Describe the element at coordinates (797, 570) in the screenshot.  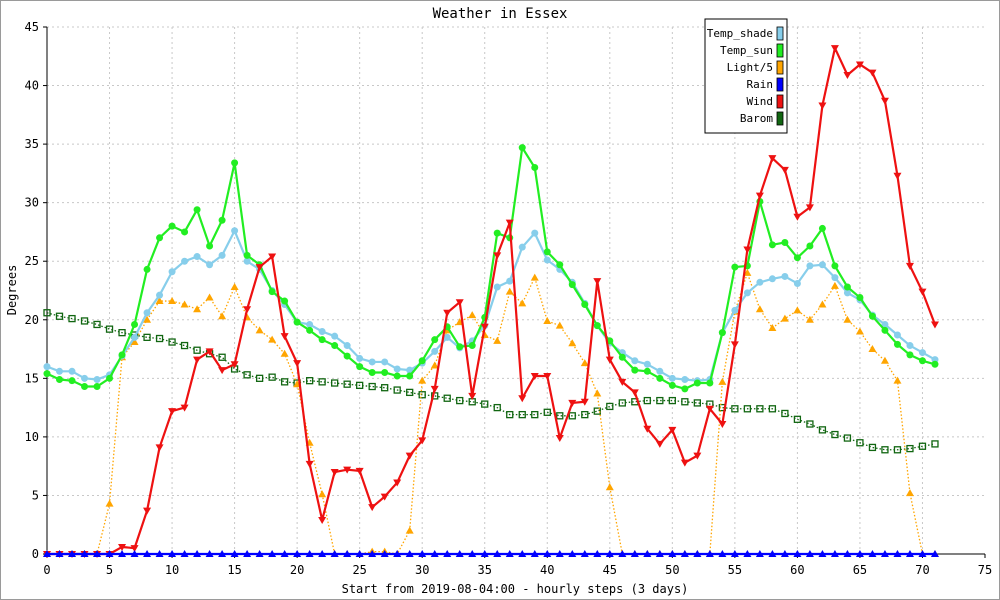
I see `x-tick-label: 60` at that location.